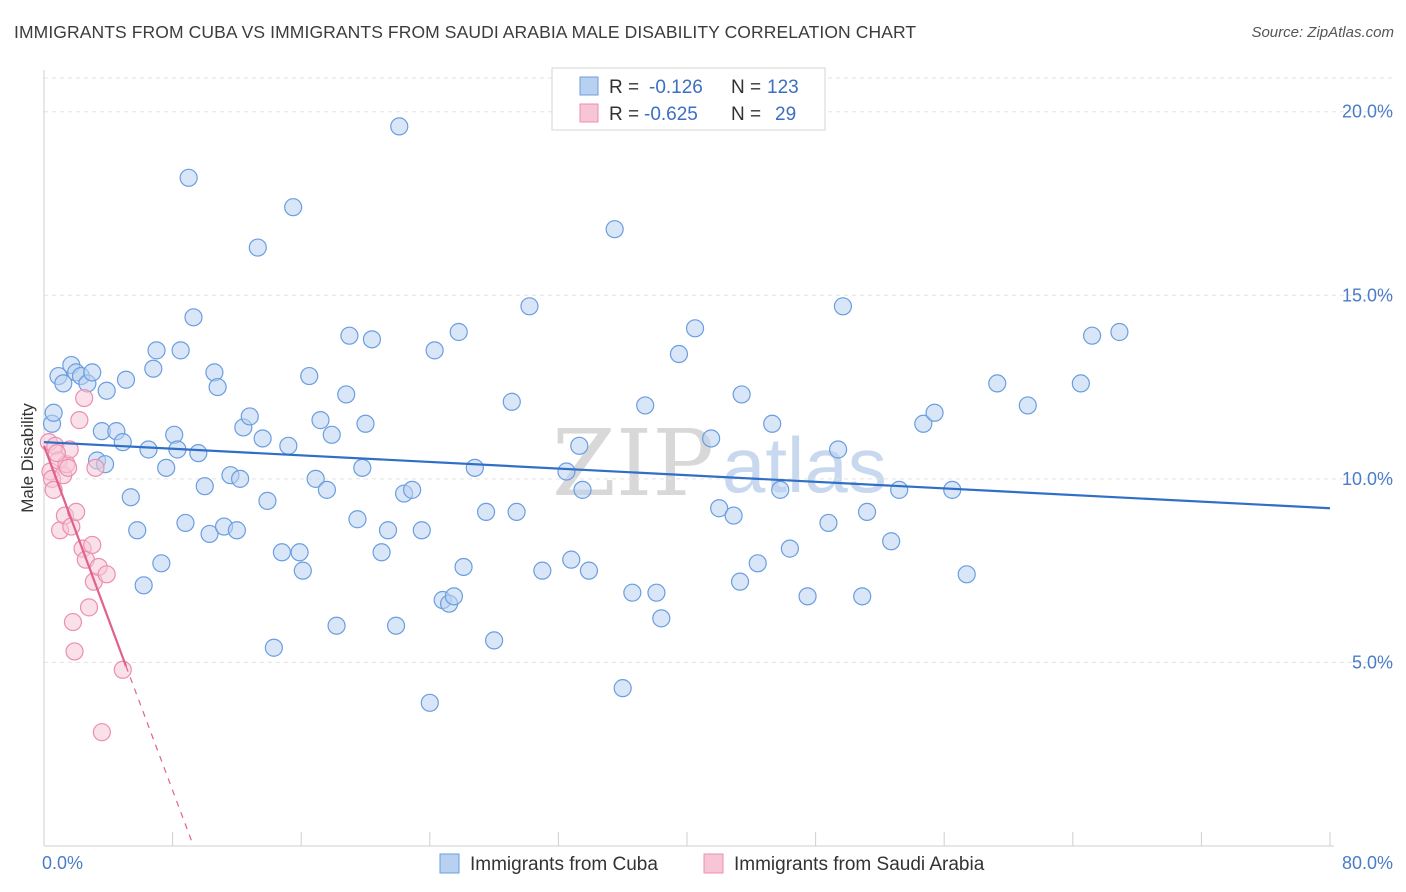 Image resolution: width=1406 pixels, height=892 pixels. I want to click on trend-line-cuba, so click(687, 475).